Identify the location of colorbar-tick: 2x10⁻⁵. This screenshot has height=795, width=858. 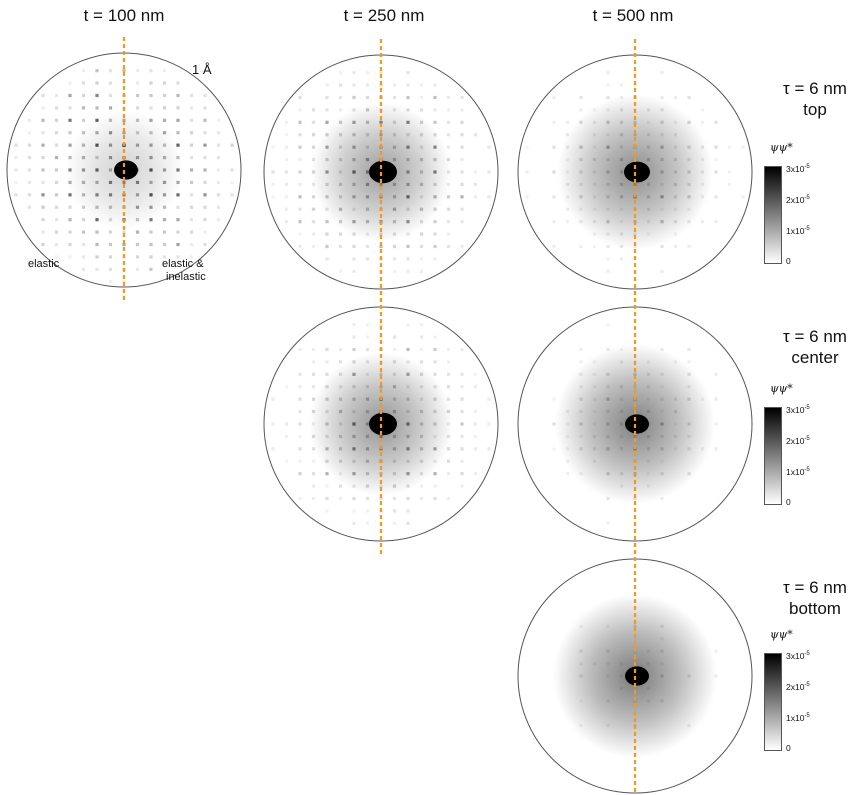
(798, 441).